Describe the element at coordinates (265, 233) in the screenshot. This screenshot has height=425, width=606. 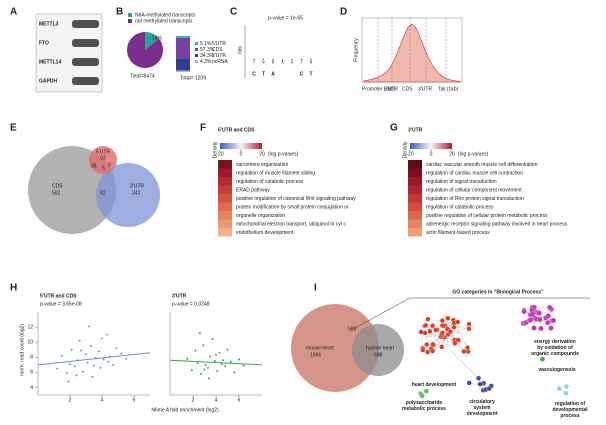
I see `go-term: endothelium development` at that location.